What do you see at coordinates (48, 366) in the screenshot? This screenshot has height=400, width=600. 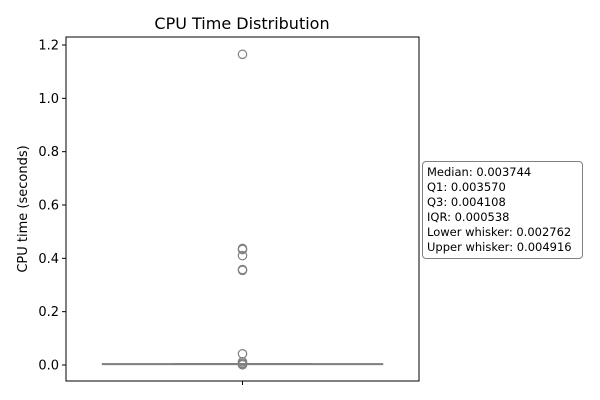 I see `y-tick-label: 0.0` at bounding box center [48, 366].